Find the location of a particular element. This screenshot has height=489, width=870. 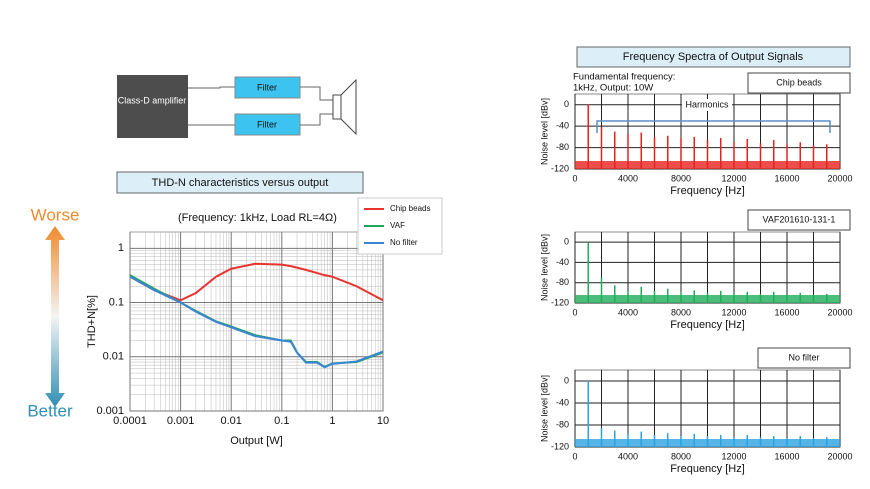

amplifier-box is located at coordinates (152, 106).